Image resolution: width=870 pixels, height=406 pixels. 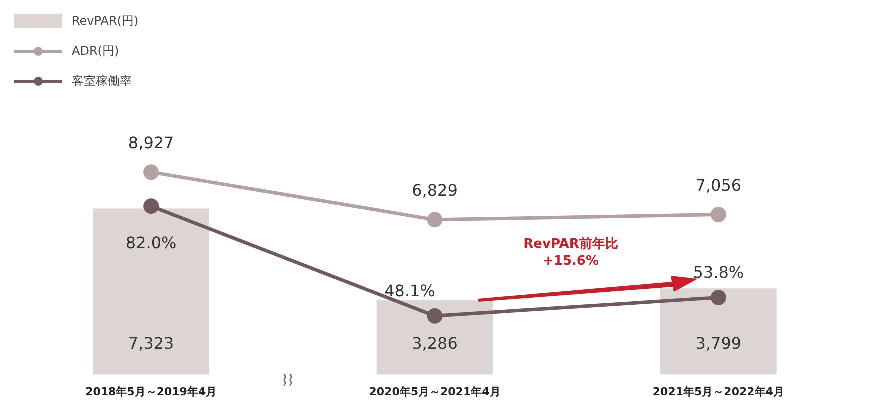 What do you see at coordinates (151, 343) in the screenshot?
I see `data-label: 7,323` at bounding box center [151, 343].